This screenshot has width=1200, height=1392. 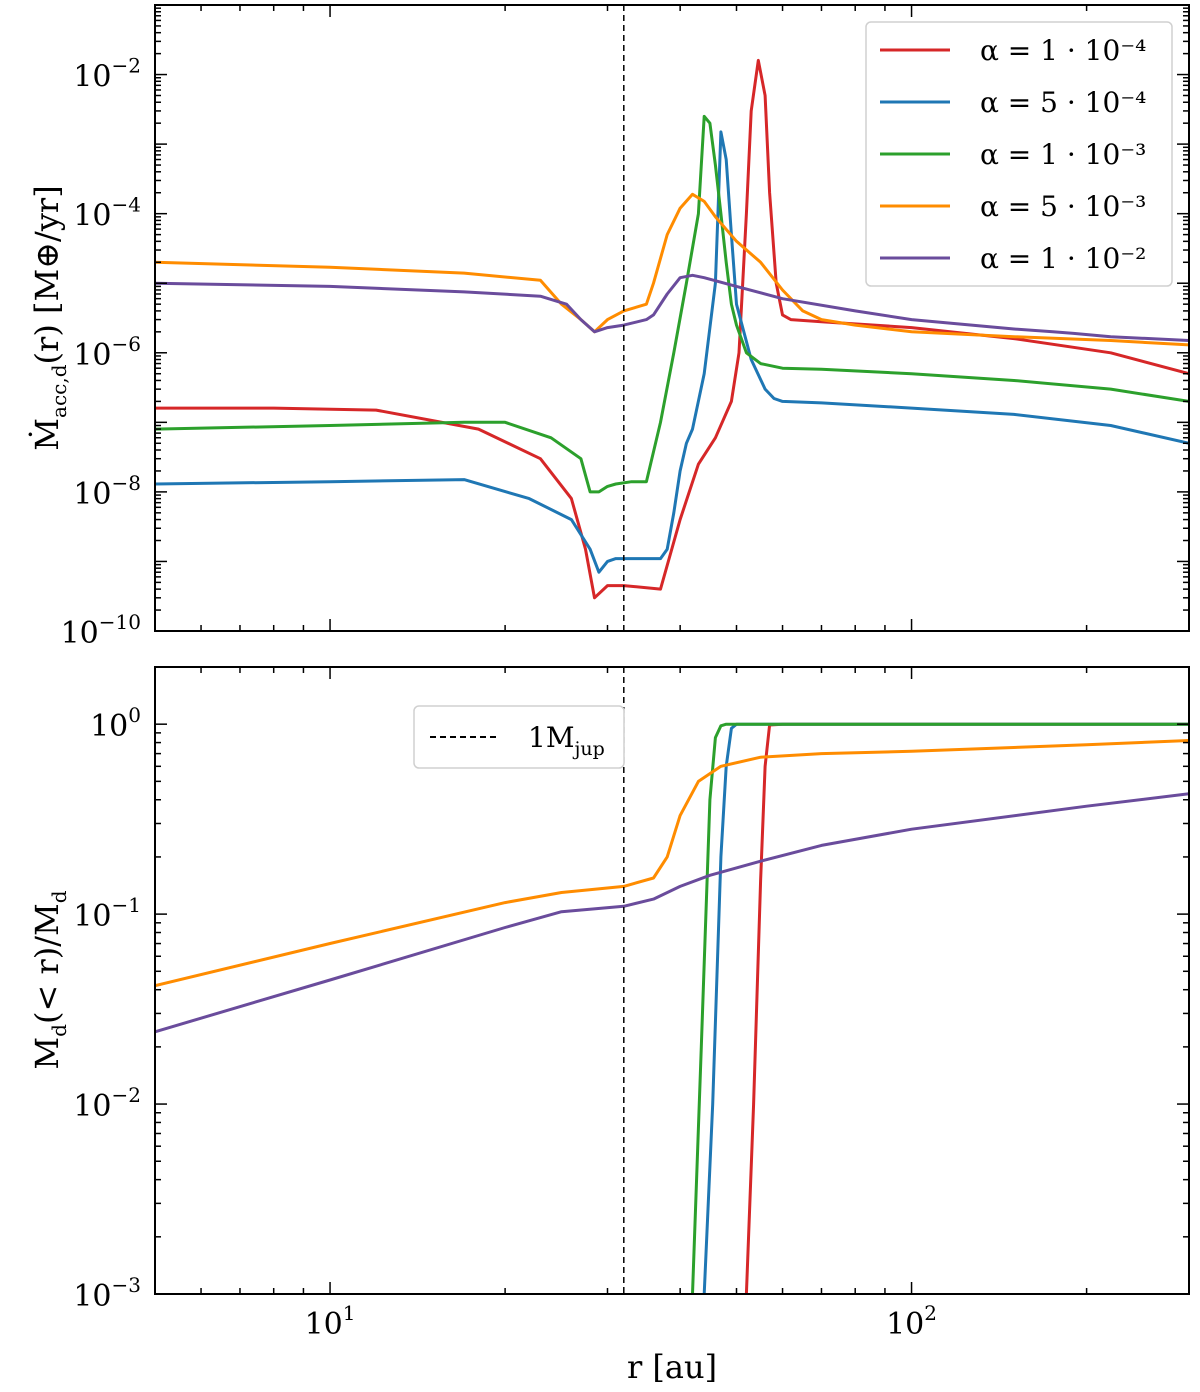 What do you see at coordinates (1063, 154) in the screenshot?
I see `legend-label-3: α = 1 · 10⁻³` at bounding box center [1063, 154].